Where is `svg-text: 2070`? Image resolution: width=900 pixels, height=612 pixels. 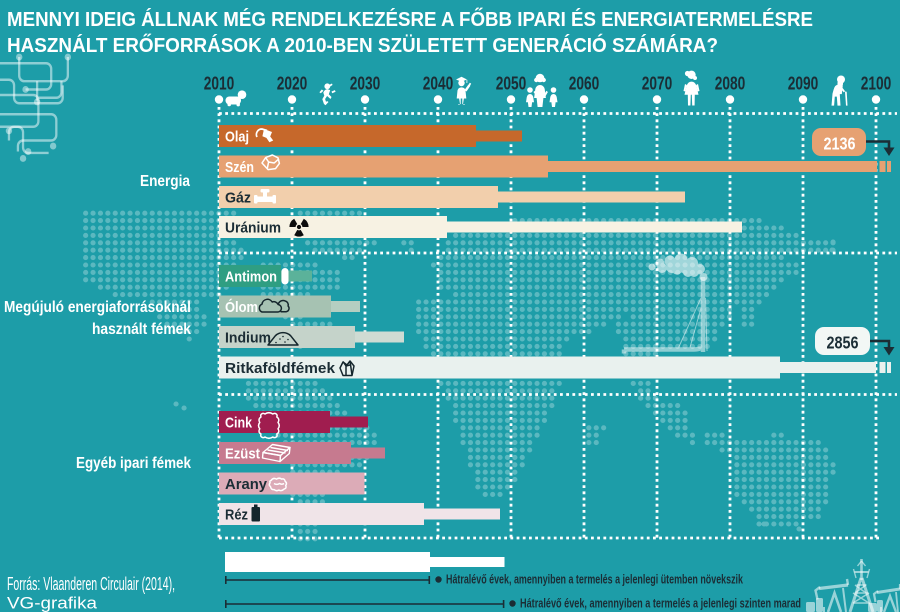
svg-text: 2070 is located at coordinates (657, 84).